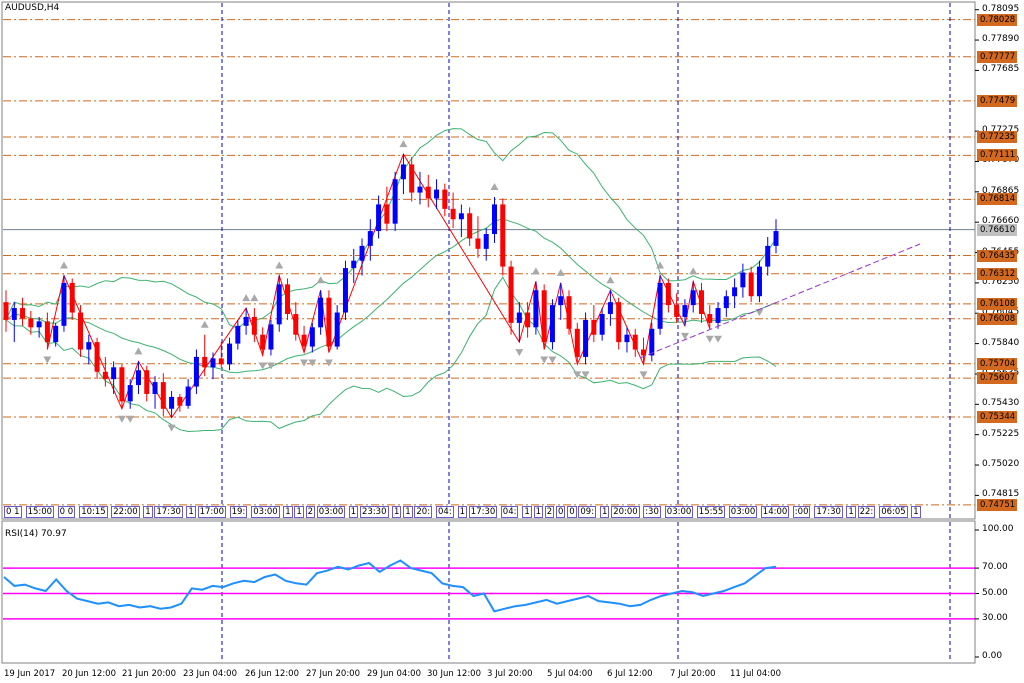  I want to click on price-tick-label: 0.77890, so click(1001, 39).